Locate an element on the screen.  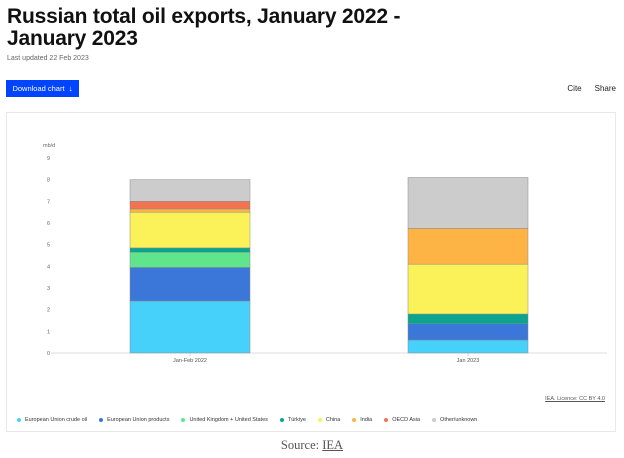
y-tick-label: 0 is located at coordinates (48, 354).